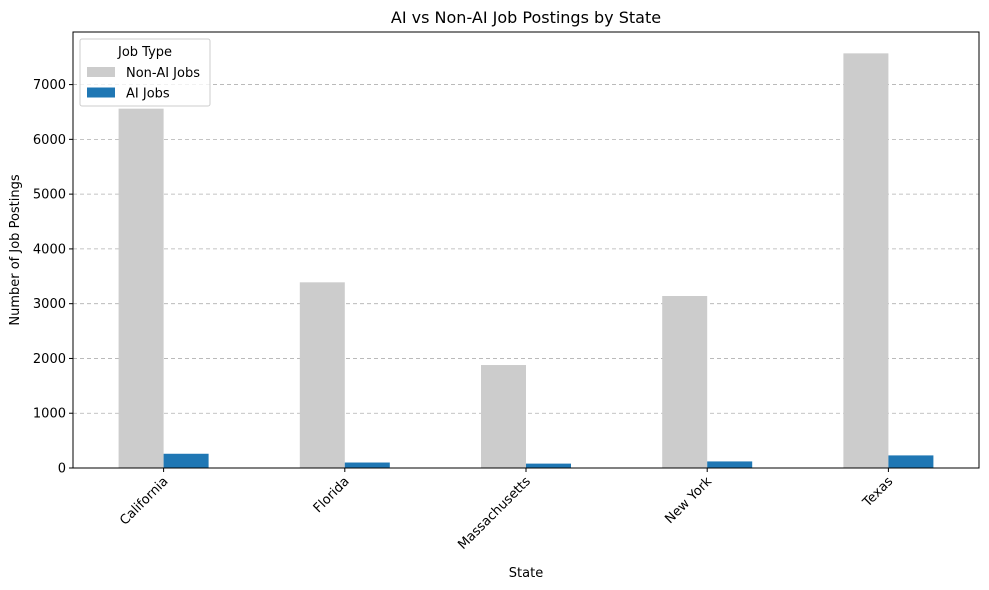 This screenshot has height=590, width=989. I want to click on legend-title: Job Type, so click(144, 52).